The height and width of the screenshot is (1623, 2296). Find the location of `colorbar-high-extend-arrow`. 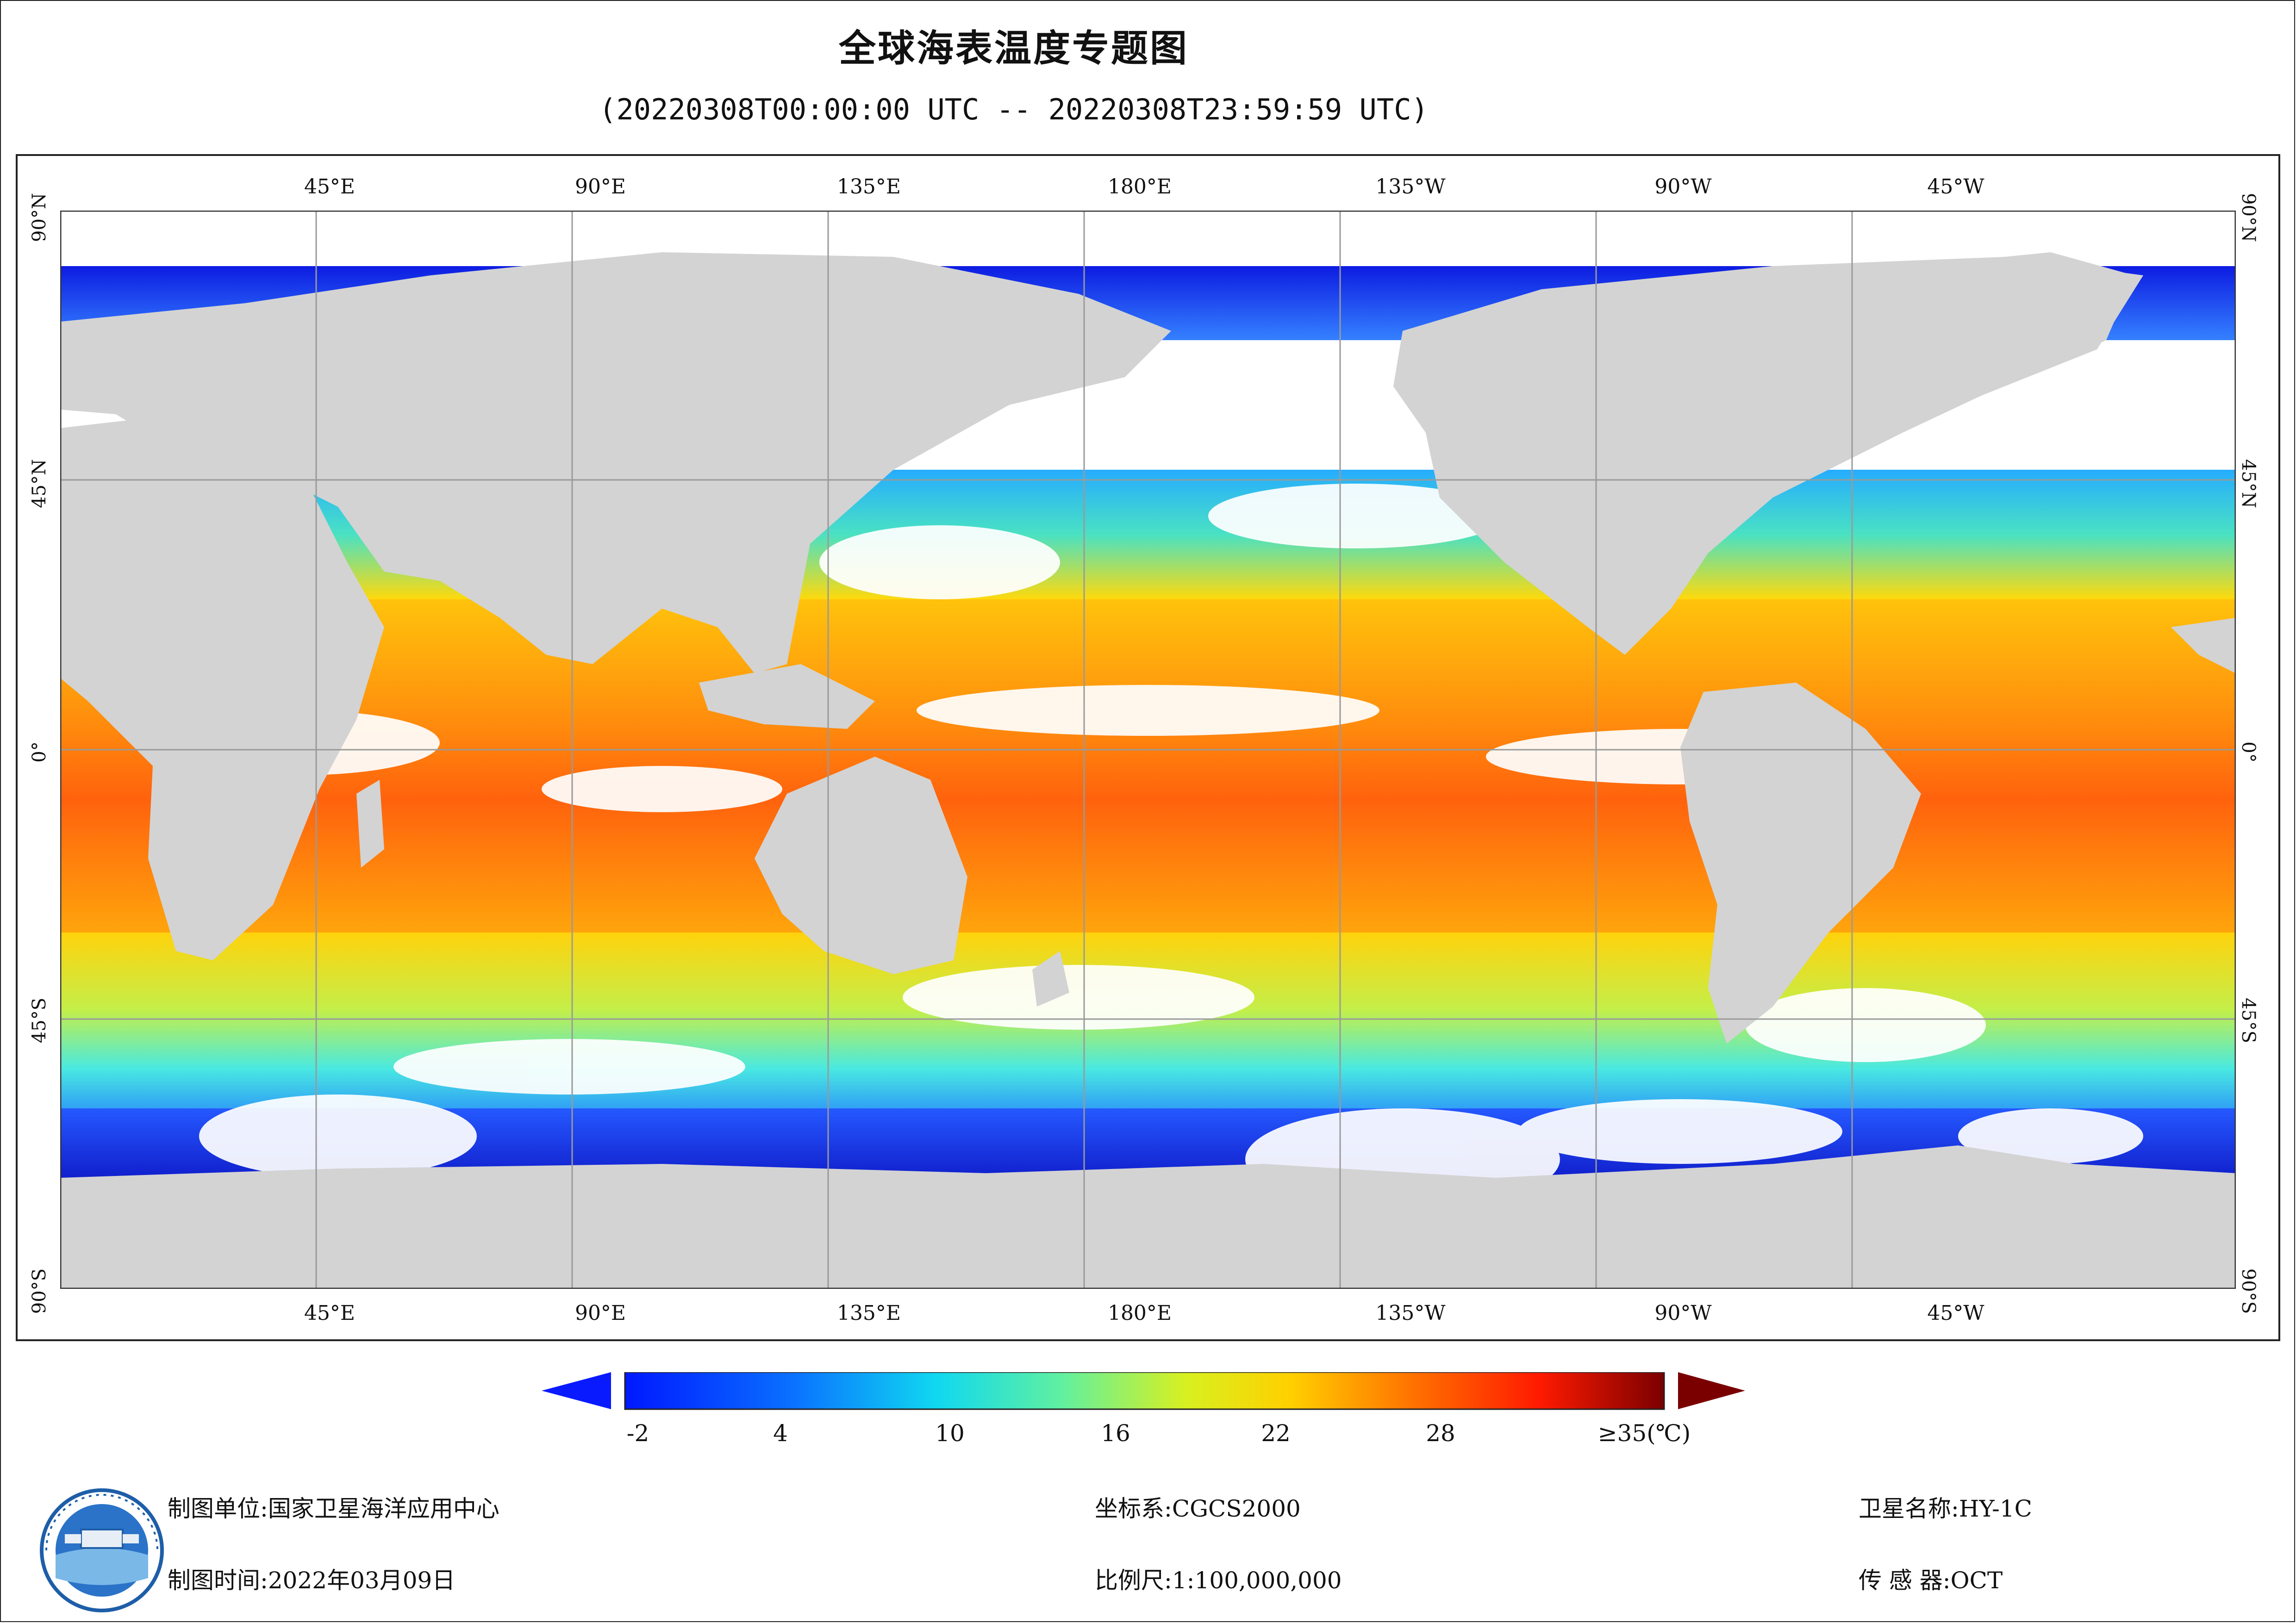

colorbar-high-extend-arrow is located at coordinates (1711, 1390).